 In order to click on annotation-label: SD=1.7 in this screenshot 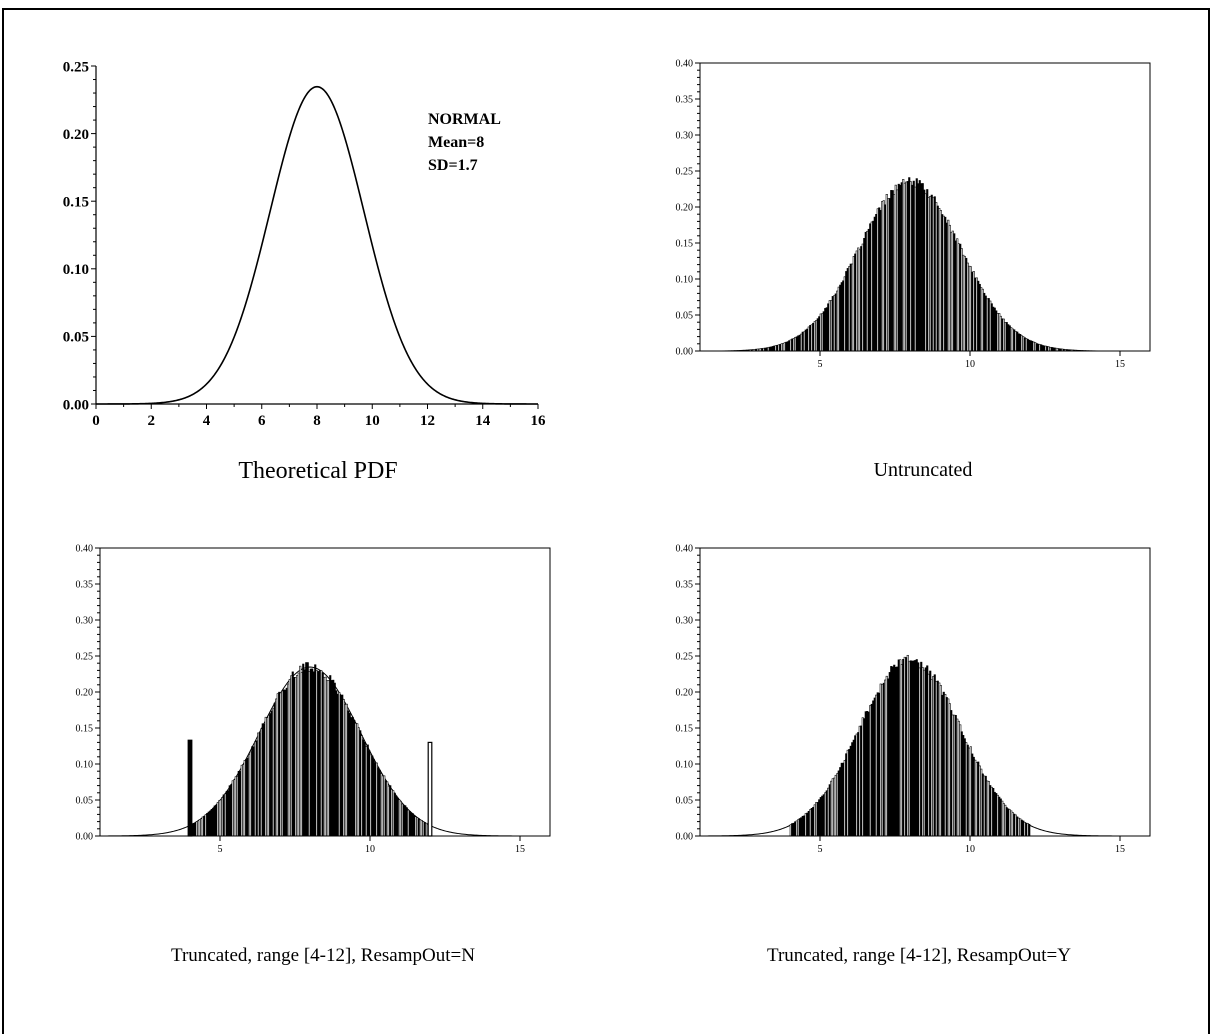, I will do `click(453, 165)`.